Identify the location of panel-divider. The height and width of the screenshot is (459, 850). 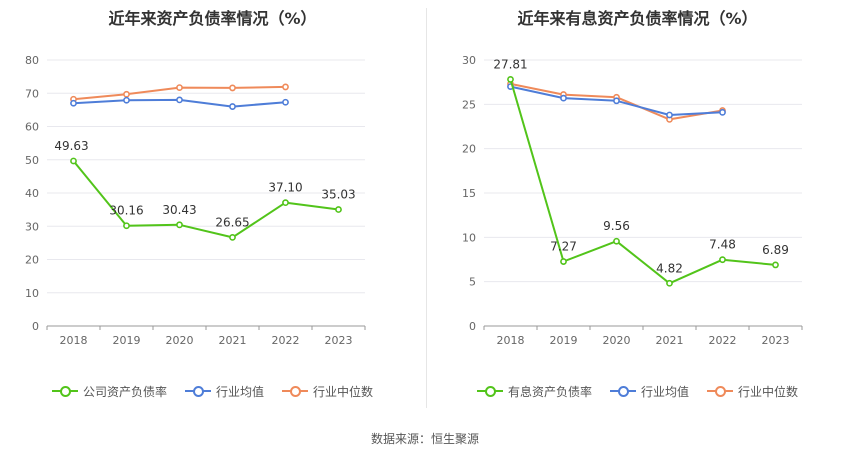
(426, 208).